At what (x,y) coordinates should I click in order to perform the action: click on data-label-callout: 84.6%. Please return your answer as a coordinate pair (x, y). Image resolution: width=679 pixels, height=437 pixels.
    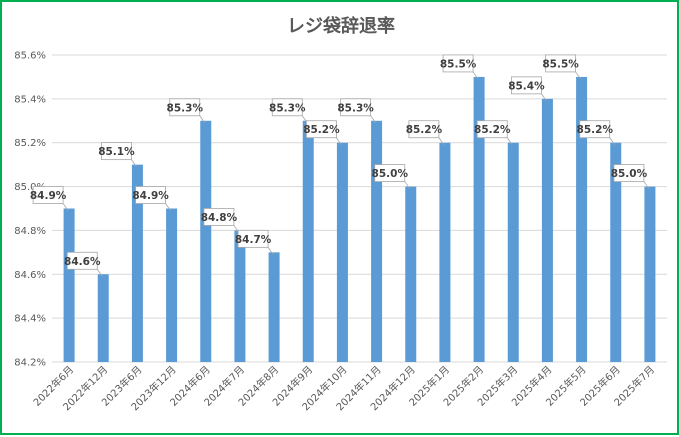
    Looking at the image, I should click on (83, 264).